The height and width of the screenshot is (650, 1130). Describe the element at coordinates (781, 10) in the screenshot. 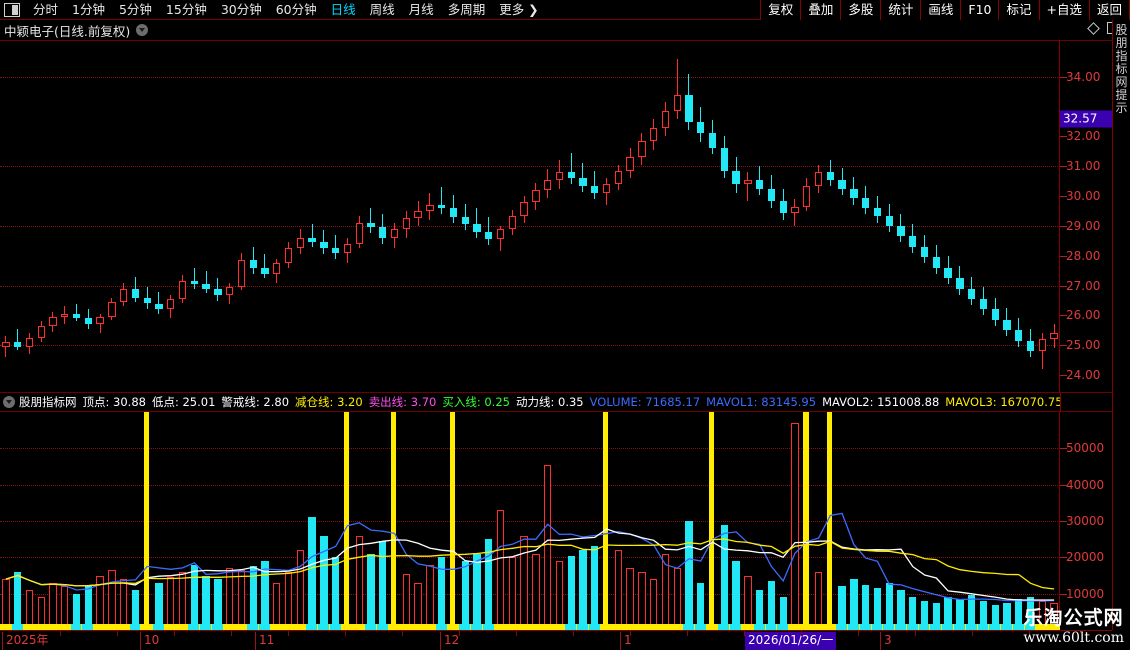

I see `button-fuquan: 复权` at that location.